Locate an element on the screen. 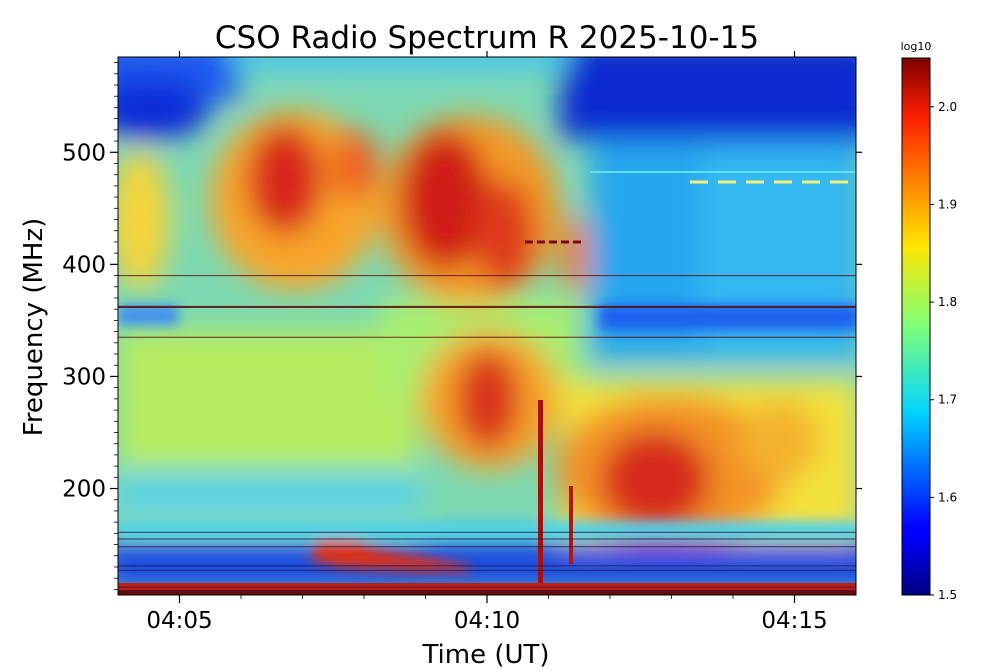 This screenshot has width=998, height=672. colorbar-tick-label: 1.7 is located at coordinates (947, 400).